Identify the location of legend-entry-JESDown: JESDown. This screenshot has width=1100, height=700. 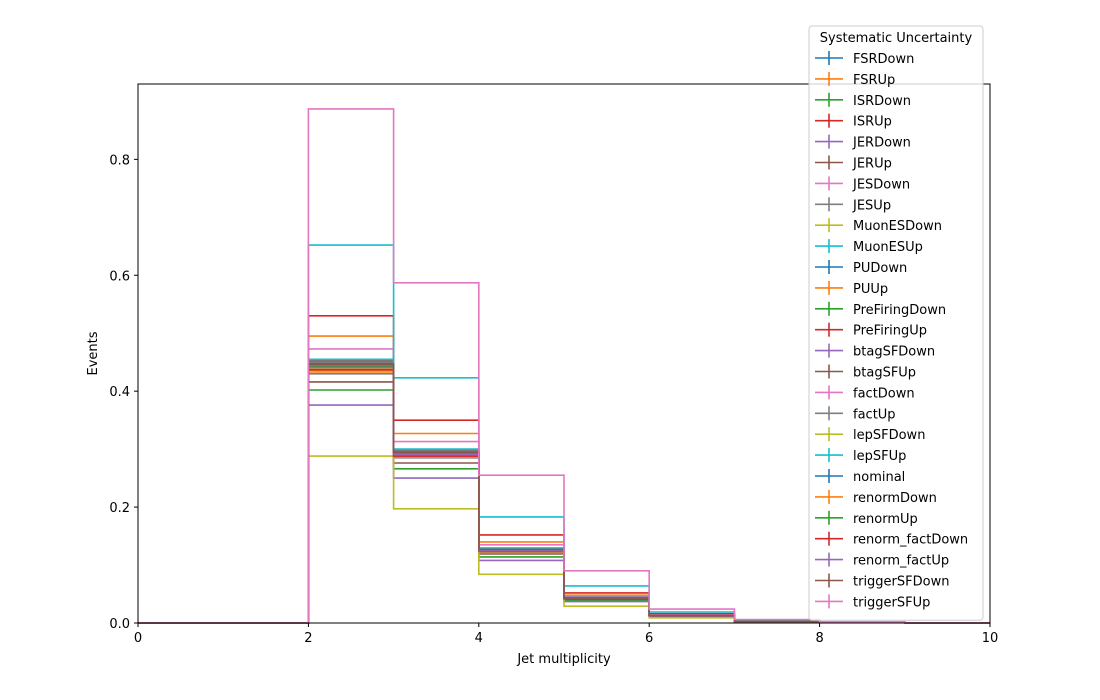
(862, 184).